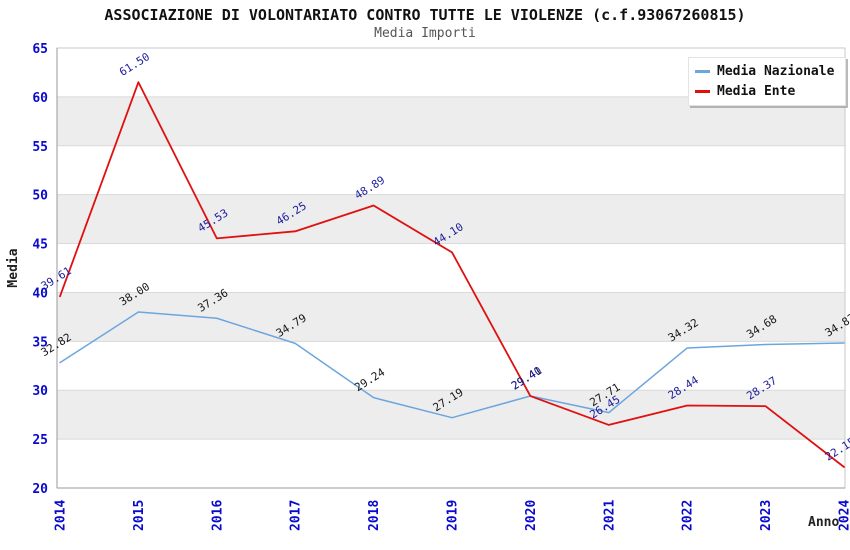  What do you see at coordinates (688, 515) in the screenshot?
I see `x-tick-label: 2022` at bounding box center [688, 515].